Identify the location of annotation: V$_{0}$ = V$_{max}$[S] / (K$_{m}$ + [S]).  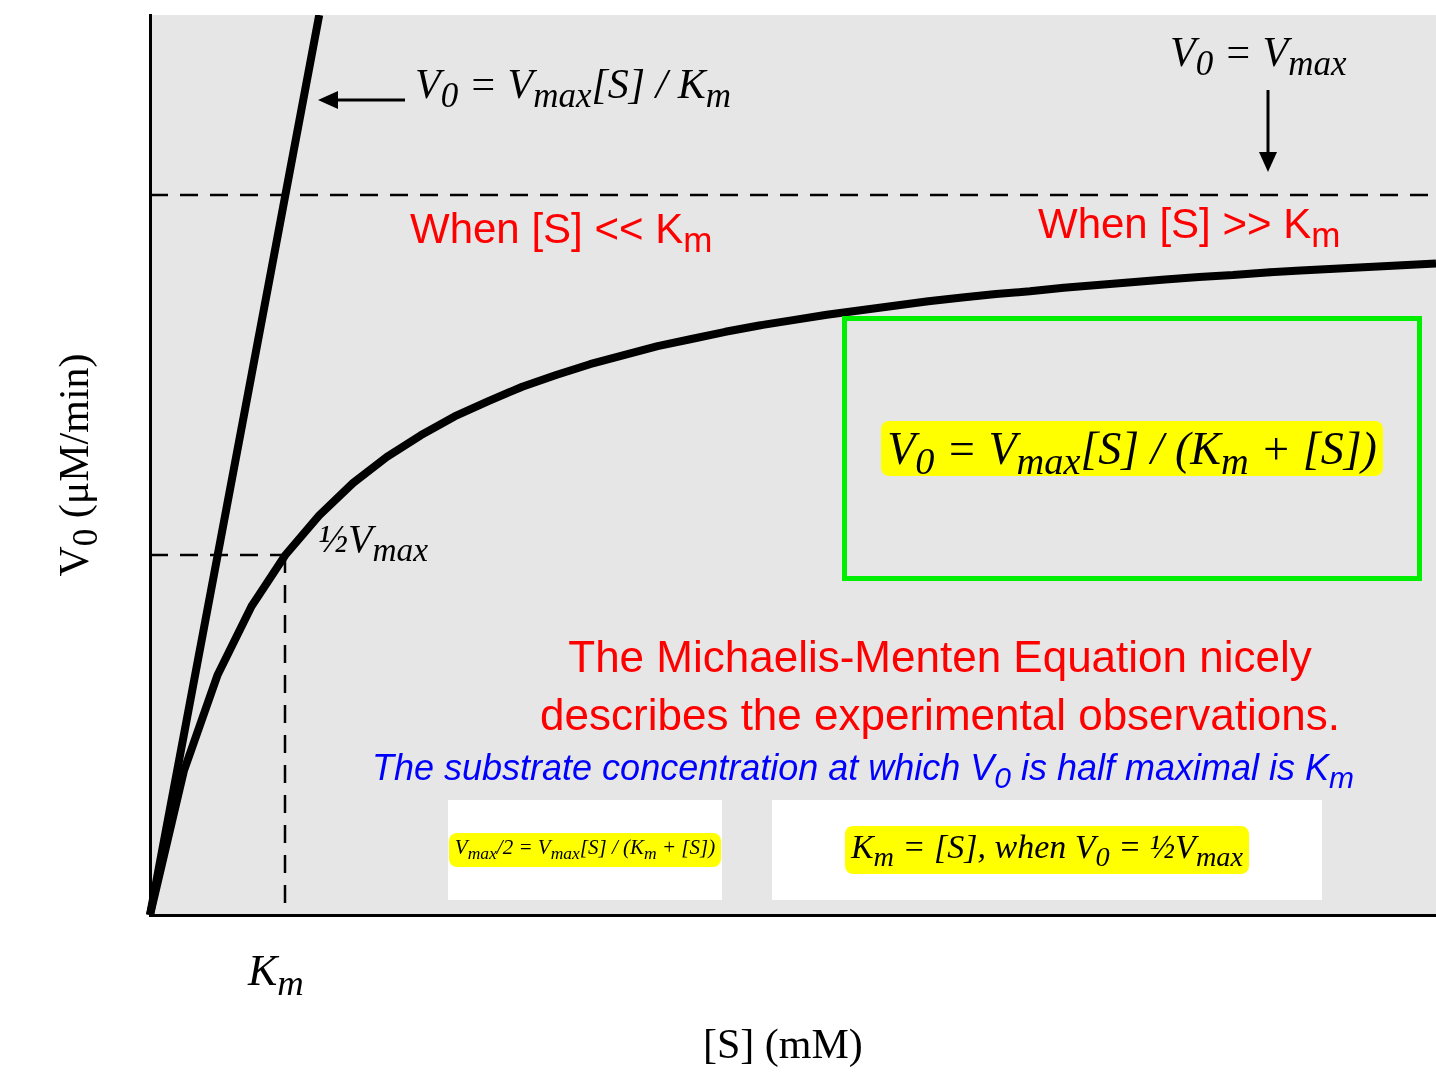
(1132, 452).